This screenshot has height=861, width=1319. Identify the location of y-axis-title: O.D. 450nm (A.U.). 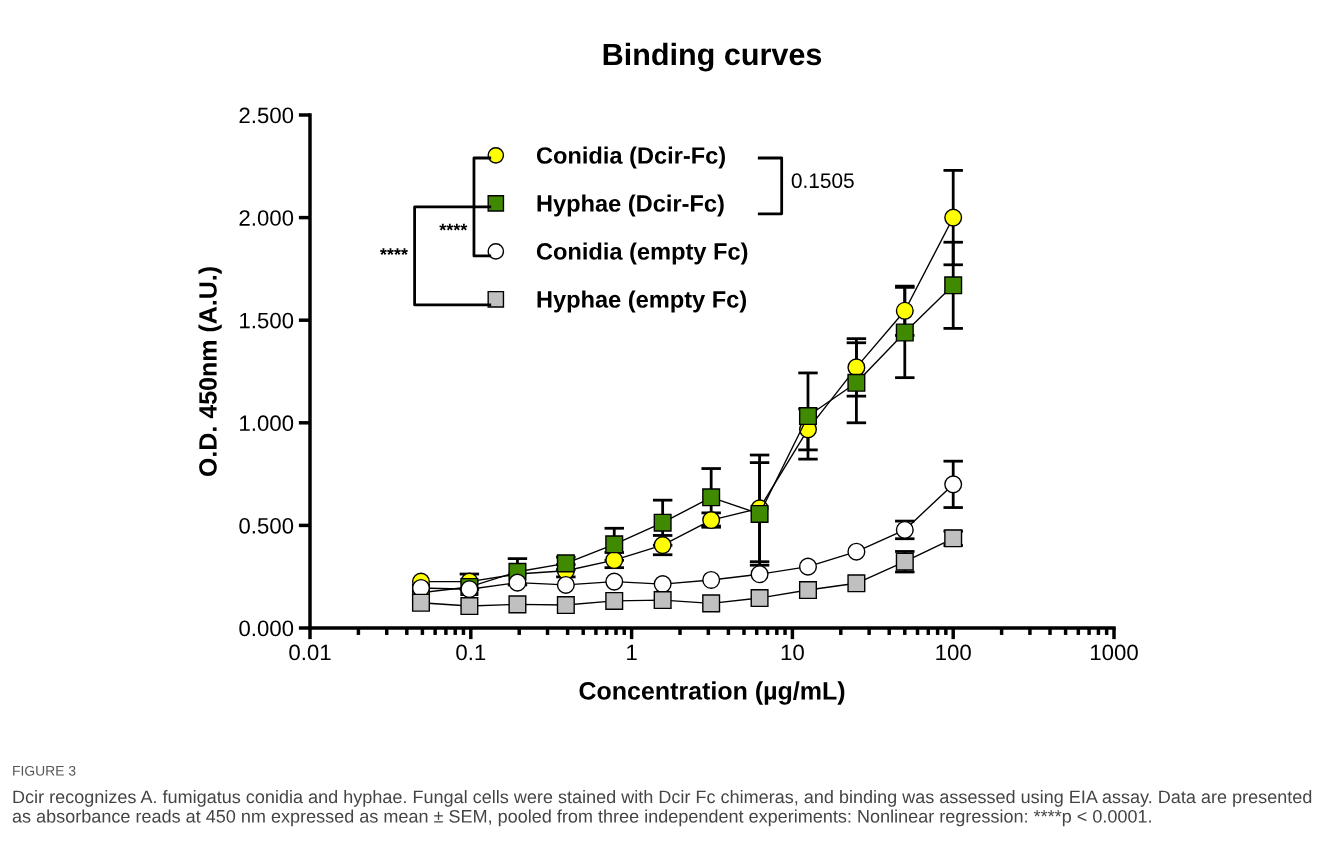
(210, 372).